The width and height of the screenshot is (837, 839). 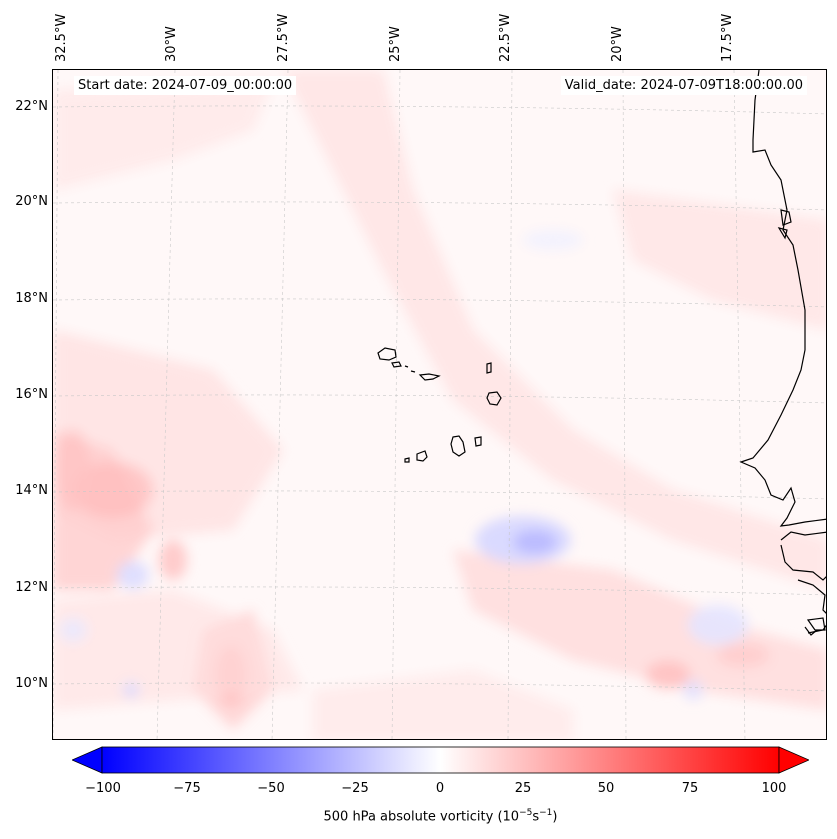 I want to click on island-santiago, so click(x=458, y=446).